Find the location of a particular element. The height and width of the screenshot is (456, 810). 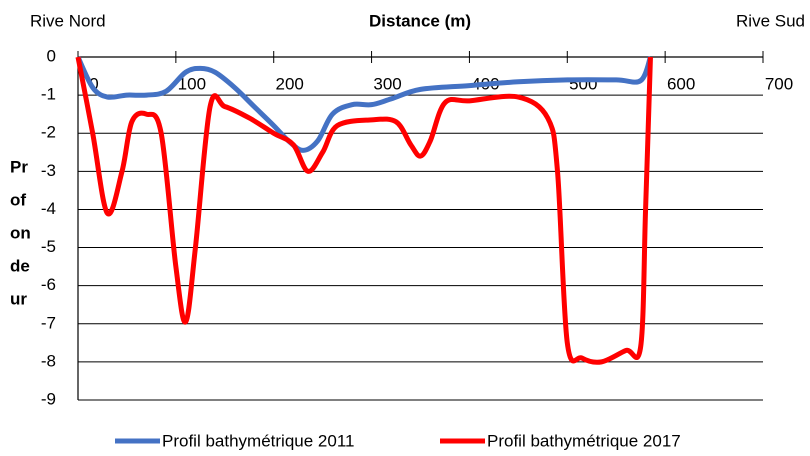

y-tick-label: -5 is located at coordinates (48, 246).